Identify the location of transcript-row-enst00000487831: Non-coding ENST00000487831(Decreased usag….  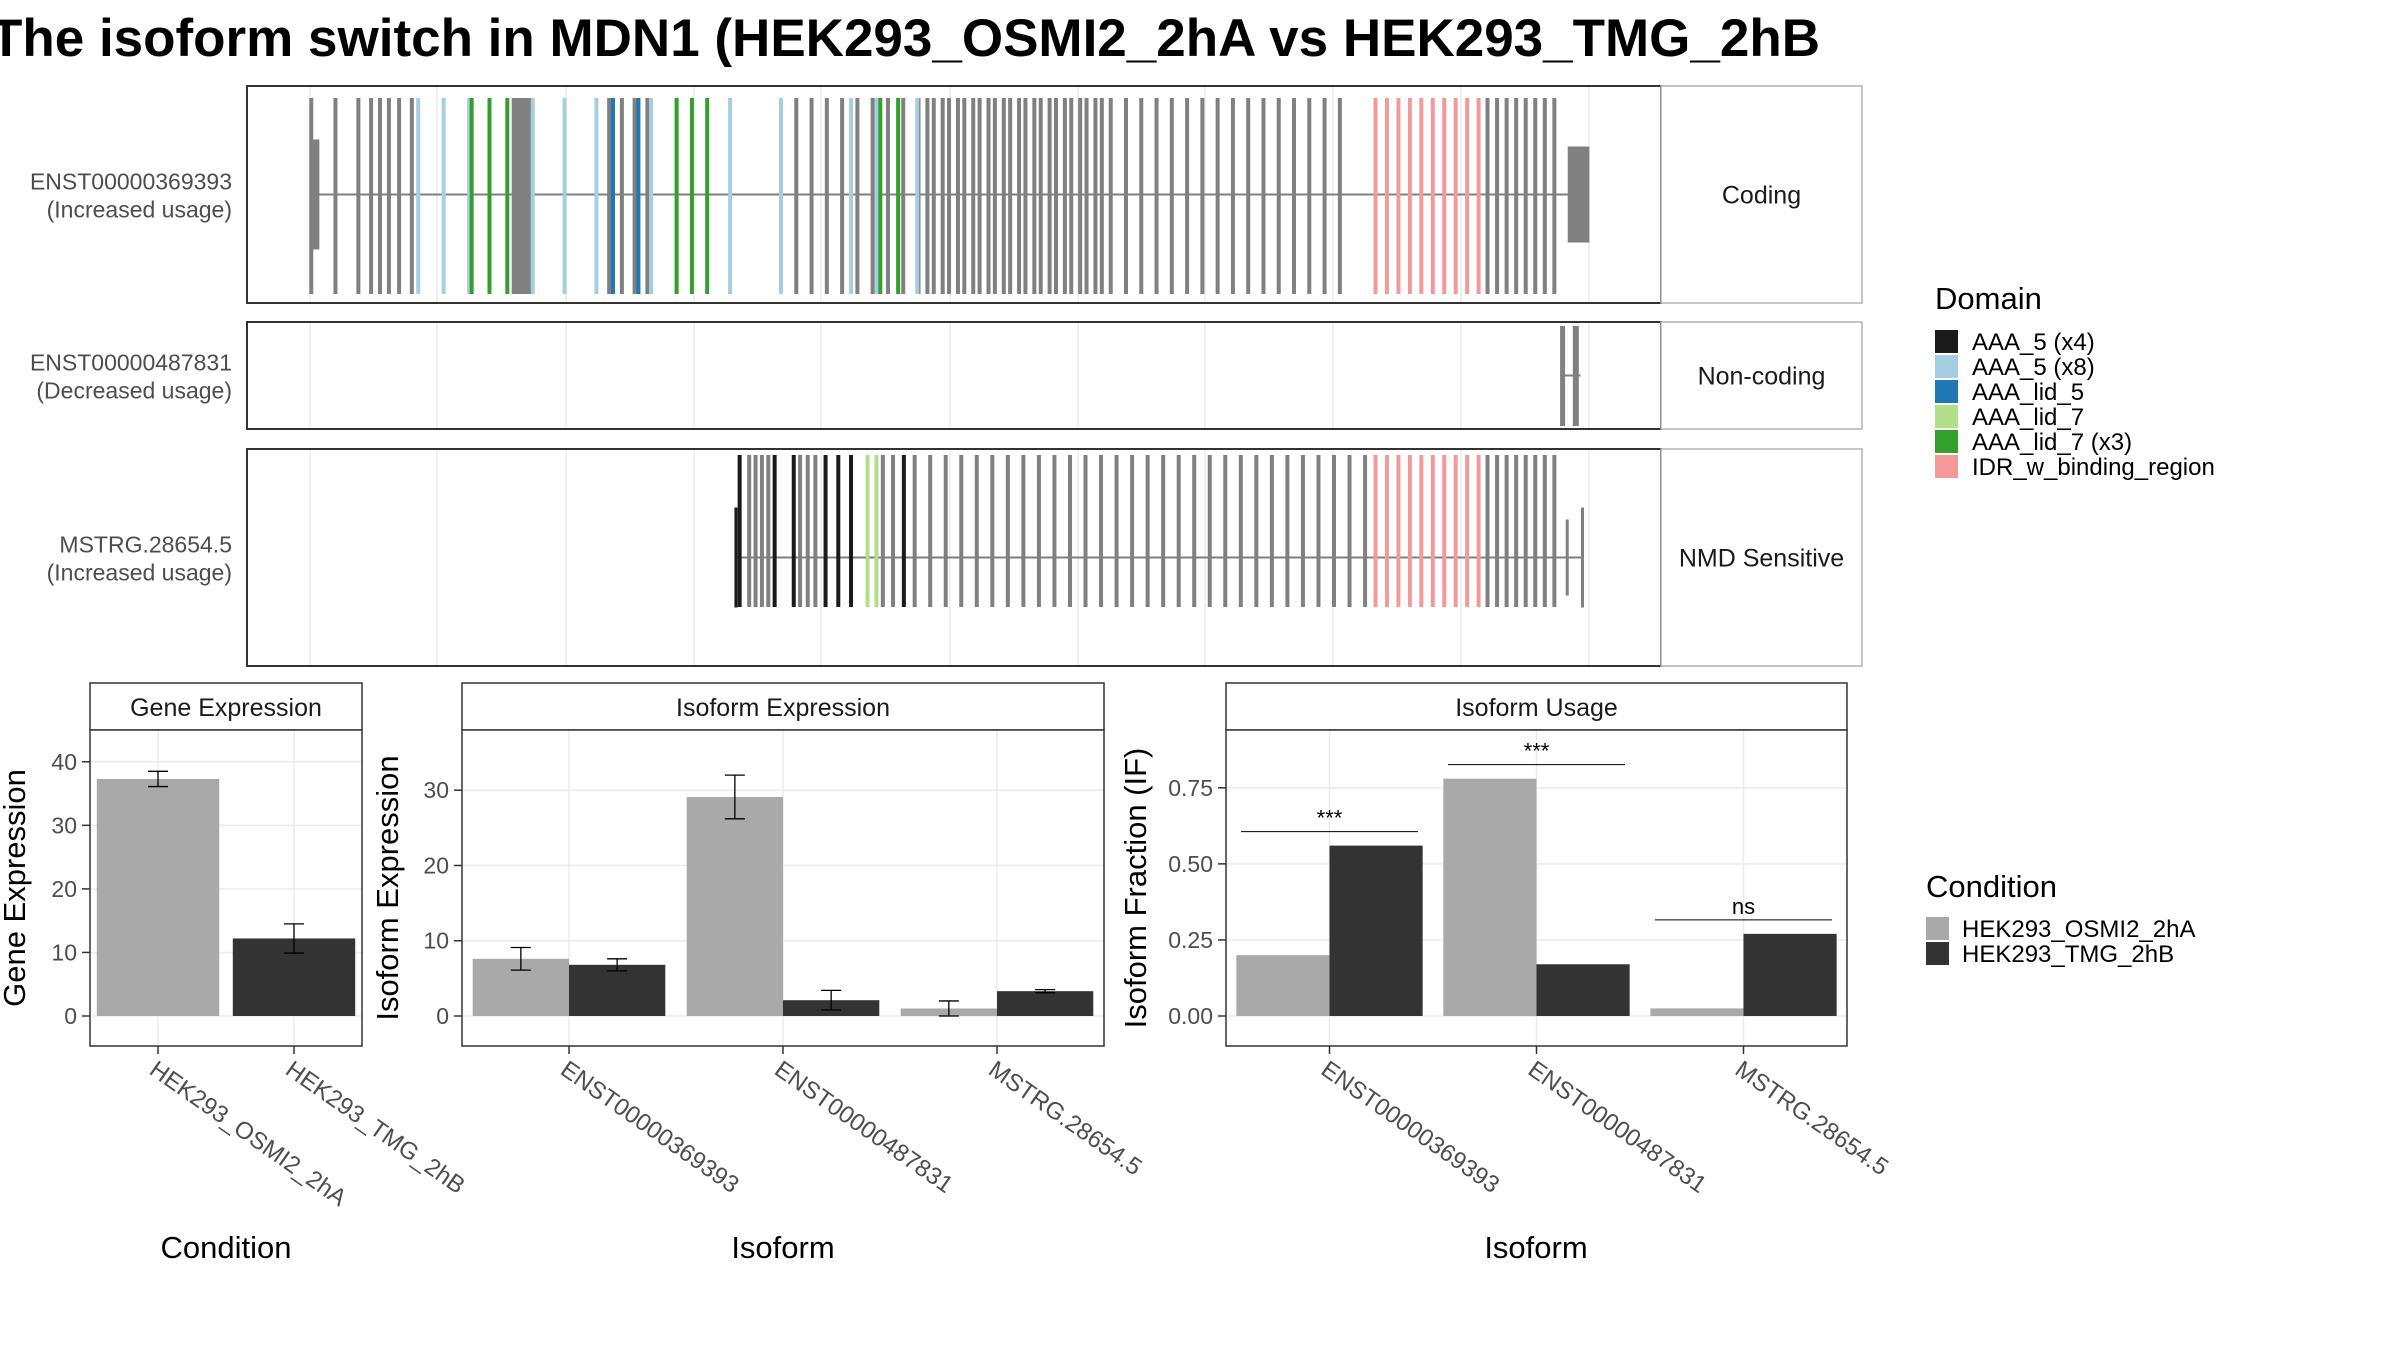
(946, 375).